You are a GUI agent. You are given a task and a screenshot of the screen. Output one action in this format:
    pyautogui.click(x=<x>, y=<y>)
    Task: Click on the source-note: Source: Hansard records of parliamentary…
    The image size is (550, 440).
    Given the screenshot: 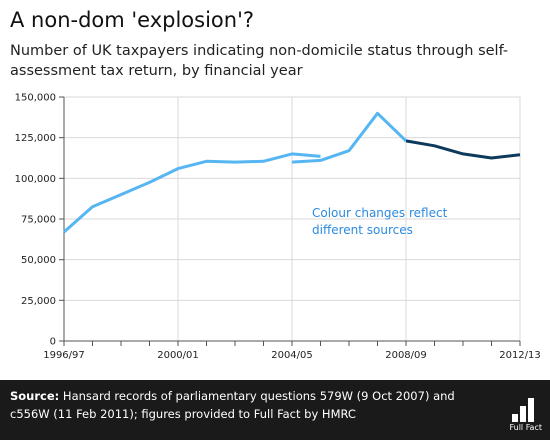 What is the action you would take?
    pyautogui.click(x=245, y=405)
    